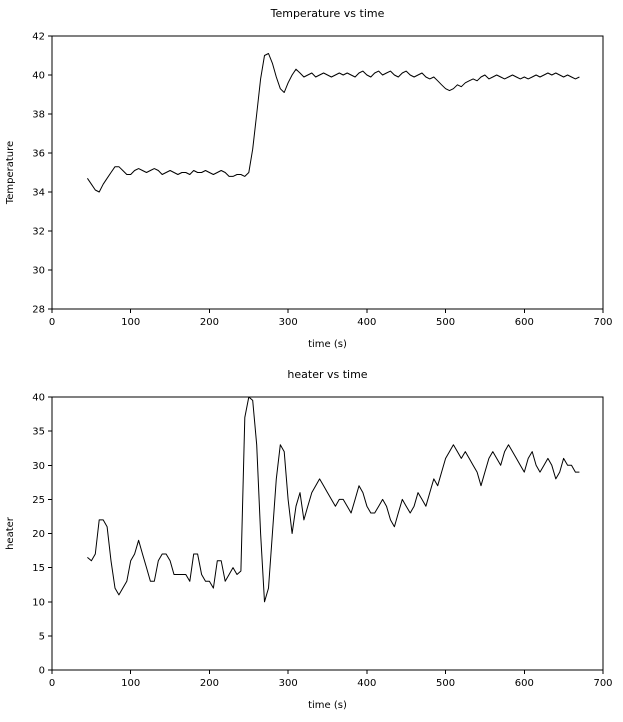 Image resolution: width=623 pixels, height=722 pixels. What do you see at coordinates (38, 115) in the screenshot?
I see `y-tick-label: 38` at bounding box center [38, 115].